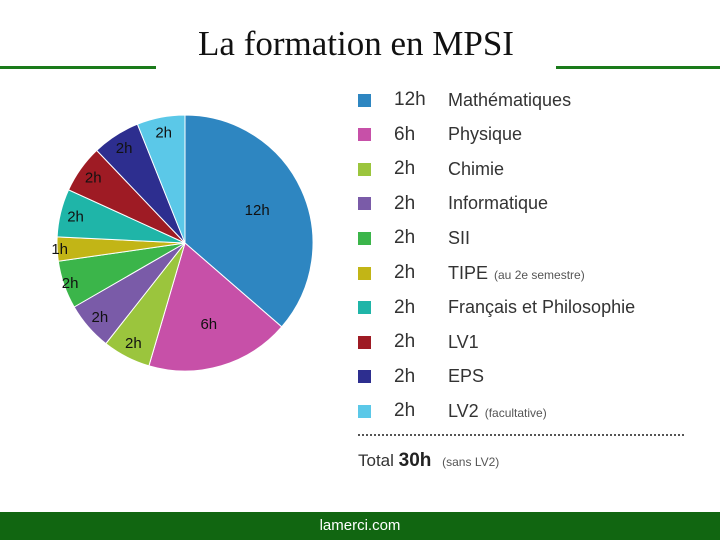  Describe the element at coordinates (526, 377) in the screenshot. I see `legend-item: 2h EPS` at that location.